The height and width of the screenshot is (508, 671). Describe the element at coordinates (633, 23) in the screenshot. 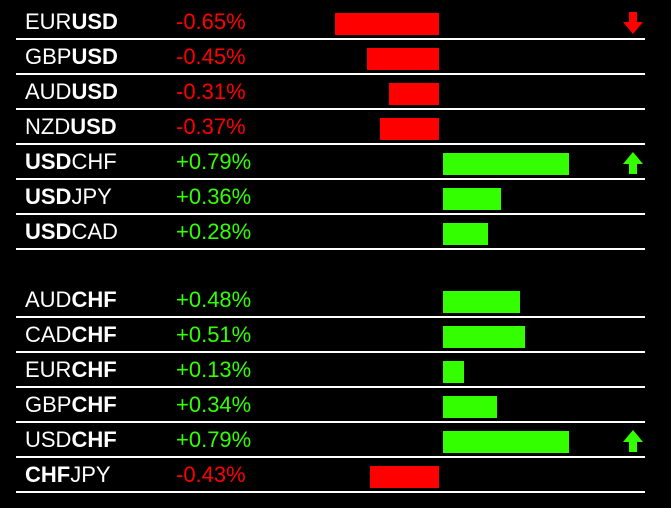

I see `down-arrow-icon` at that location.